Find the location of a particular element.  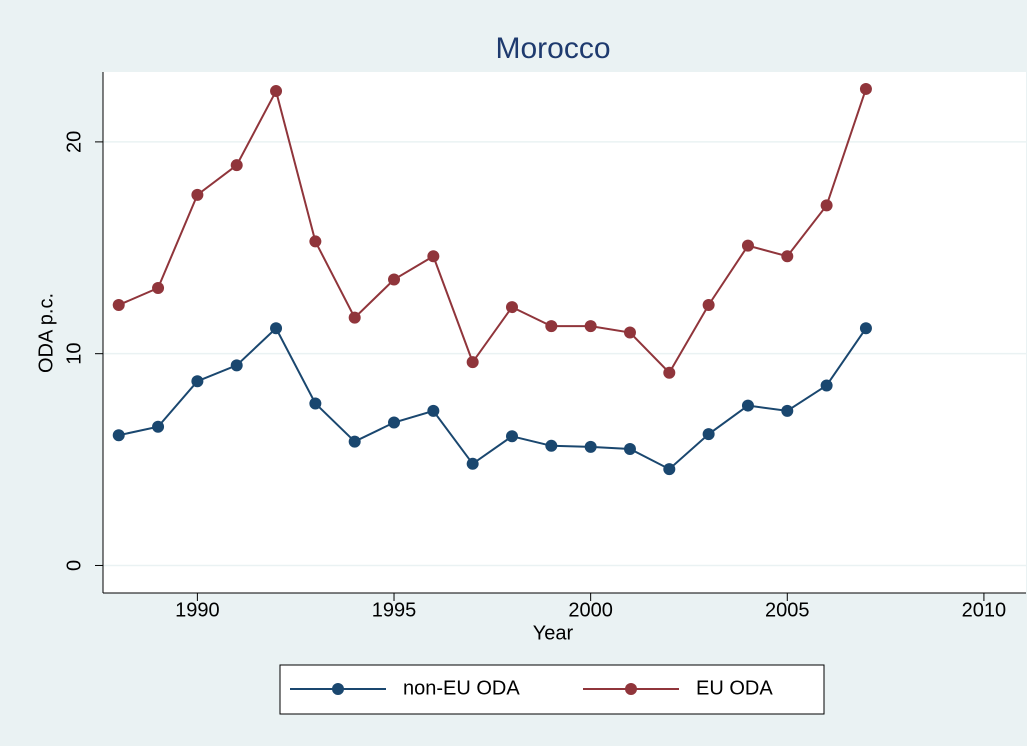

x-tick-label: 2005 is located at coordinates (787, 610).